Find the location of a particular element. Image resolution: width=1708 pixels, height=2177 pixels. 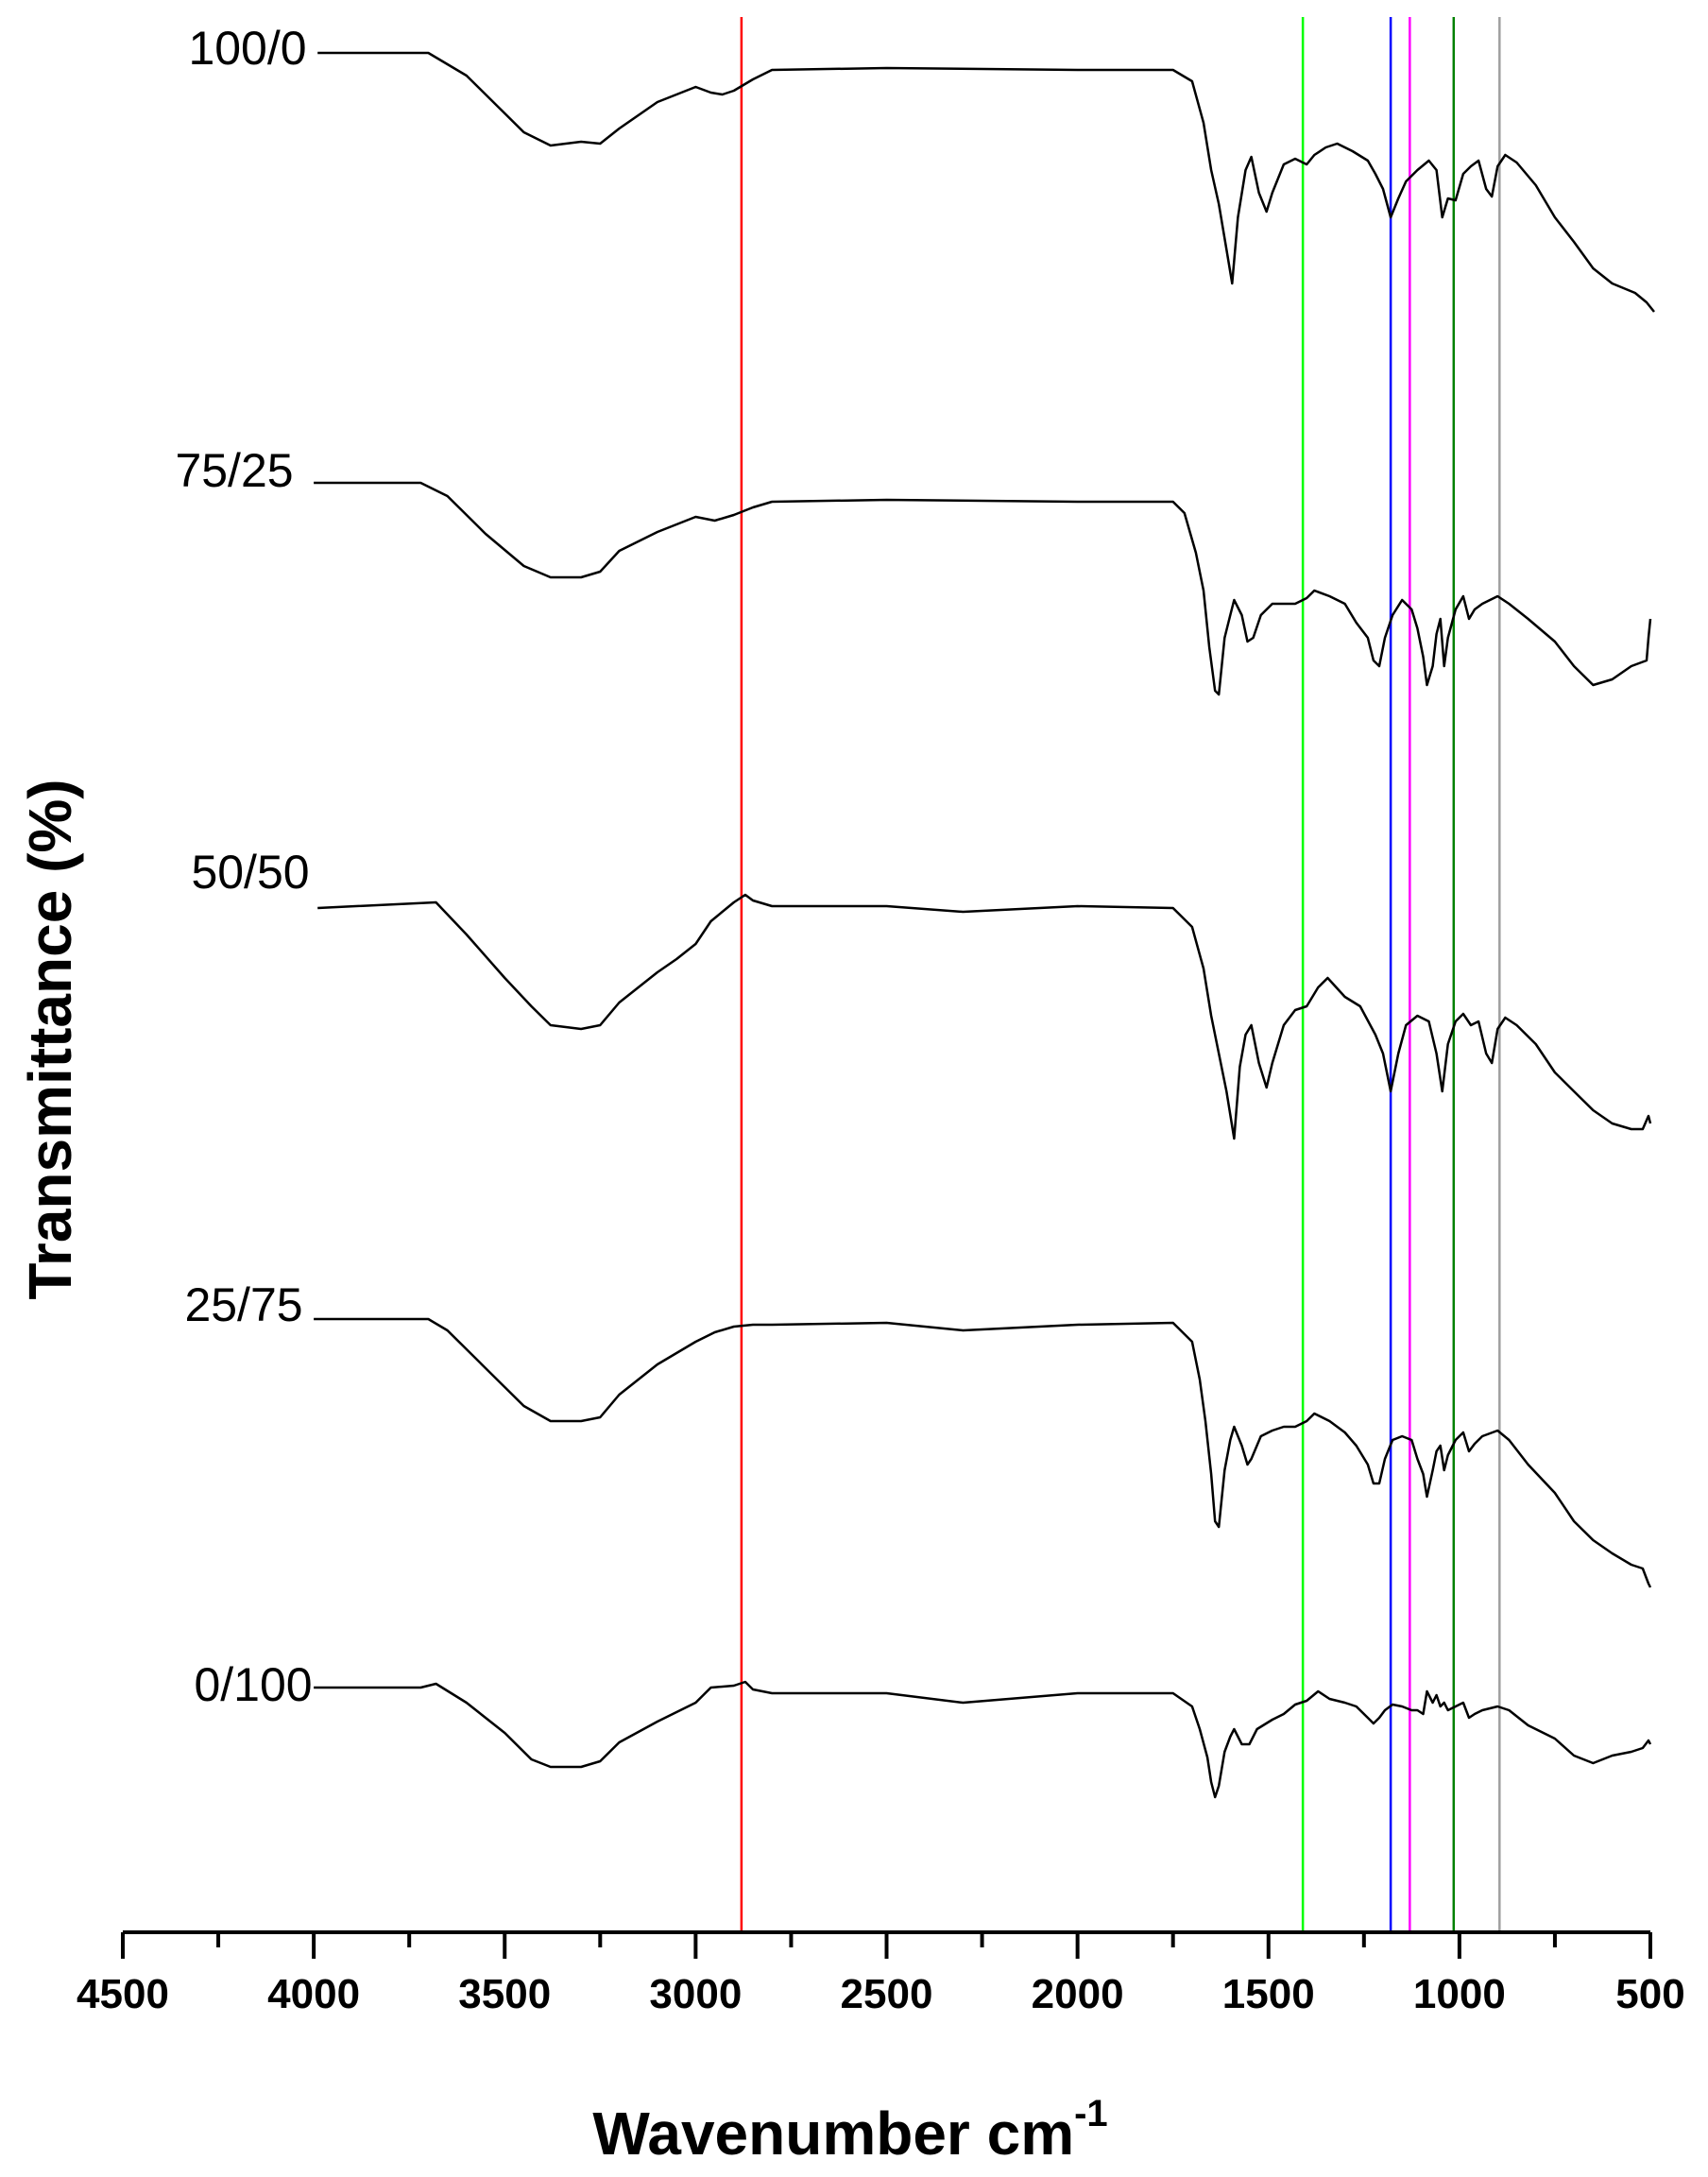

x-tick-label: 4000 is located at coordinates (313, 1994).